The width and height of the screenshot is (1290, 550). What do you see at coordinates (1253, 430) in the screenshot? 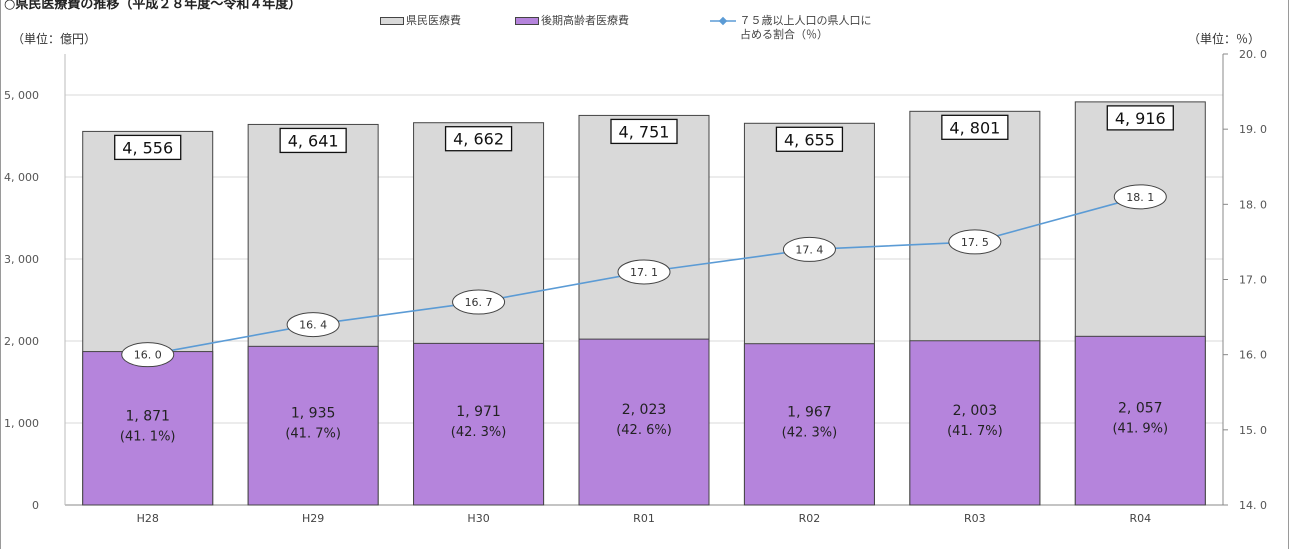
I see `y2-tick-label: 15. 0` at bounding box center [1253, 430].